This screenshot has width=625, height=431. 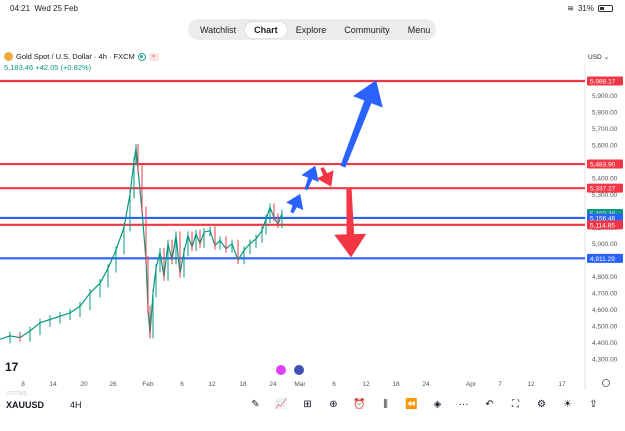 I want to click on tradingview-logo: 17, so click(x=12, y=367).